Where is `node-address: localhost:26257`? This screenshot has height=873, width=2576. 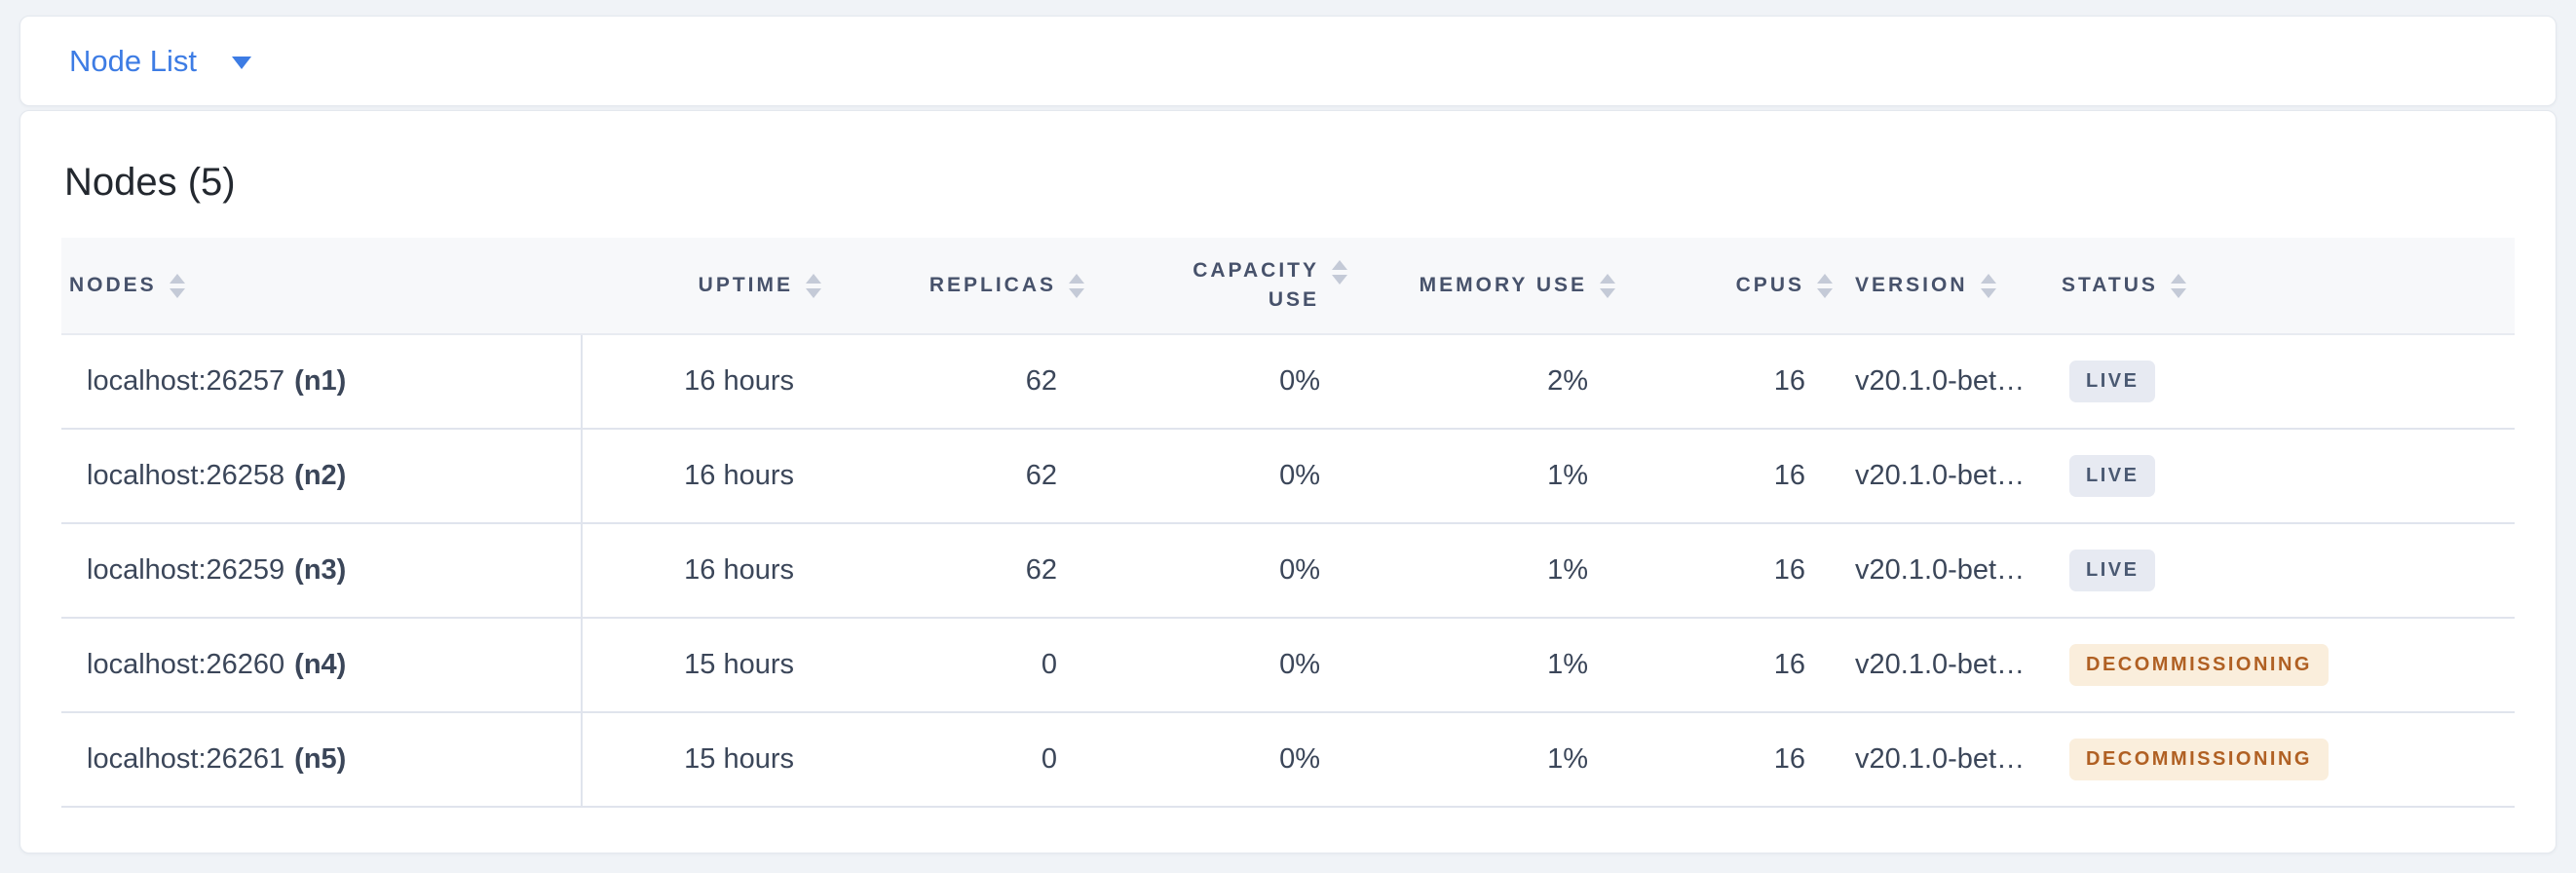 node-address: localhost:26257 is located at coordinates (186, 381).